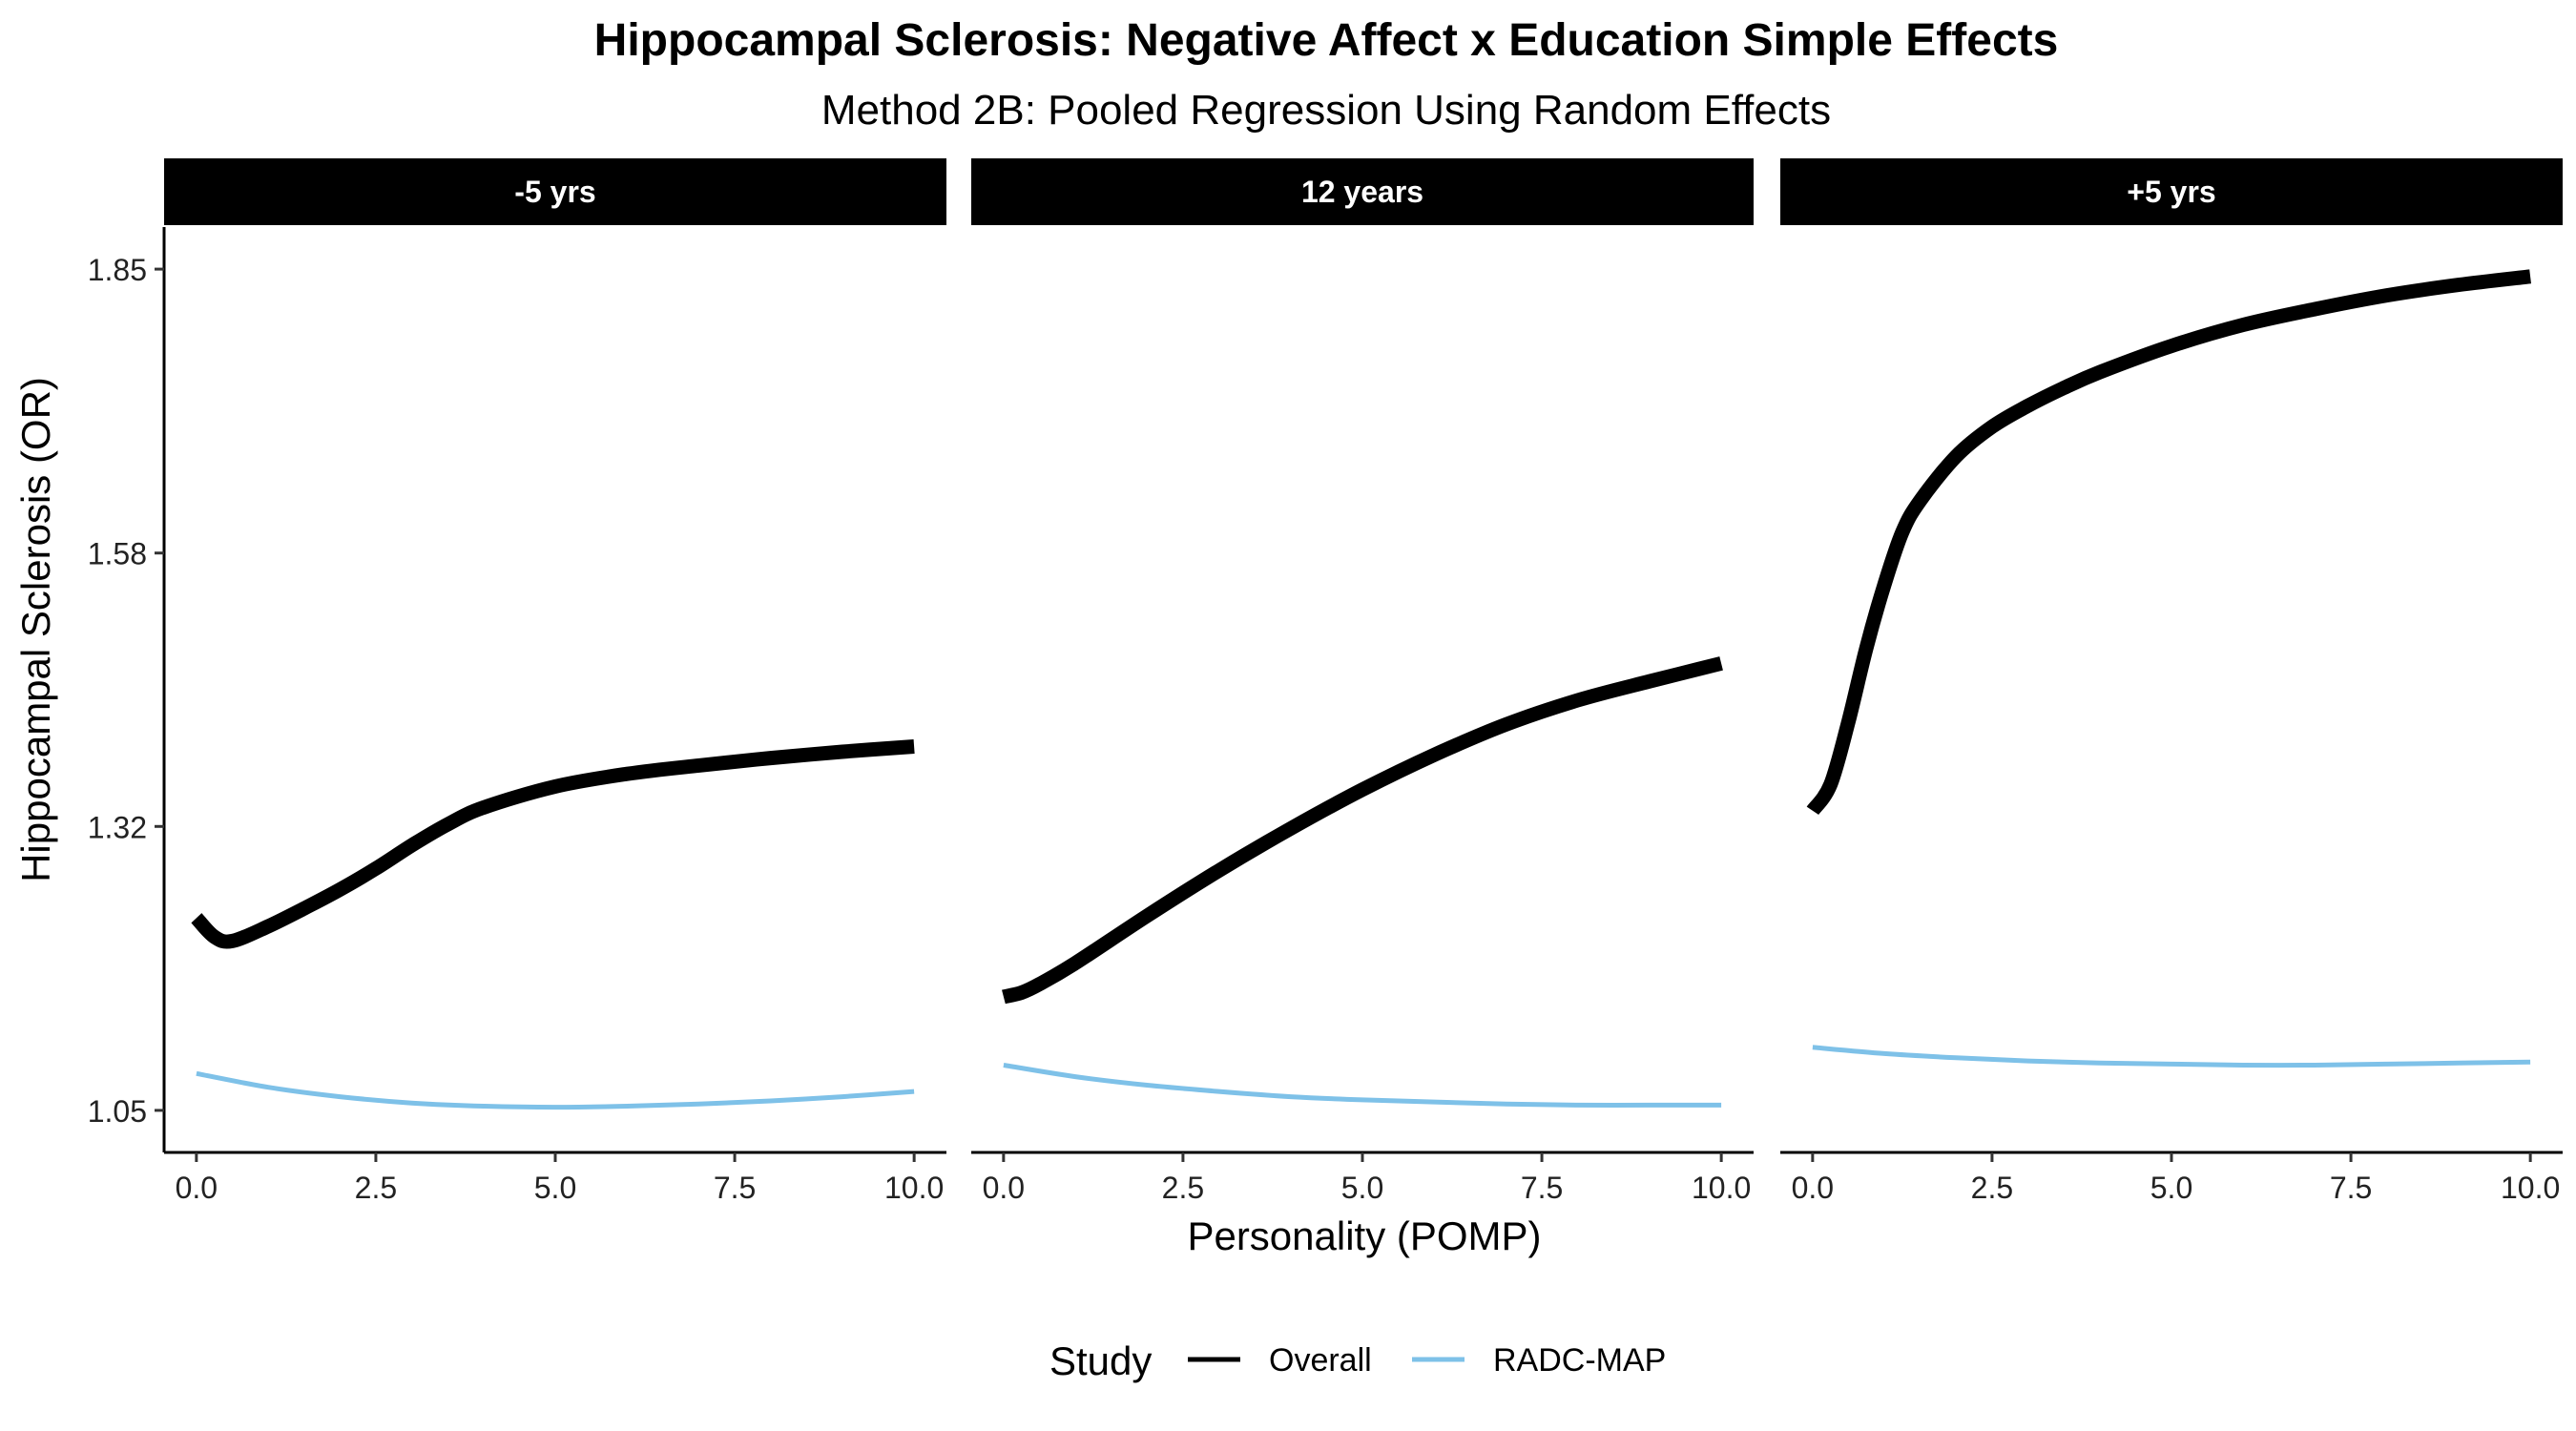 This screenshot has width=2576, height=1431. What do you see at coordinates (117, 827) in the screenshot?
I see `y-tick-label: 1.32` at bounding box center [117, 827].